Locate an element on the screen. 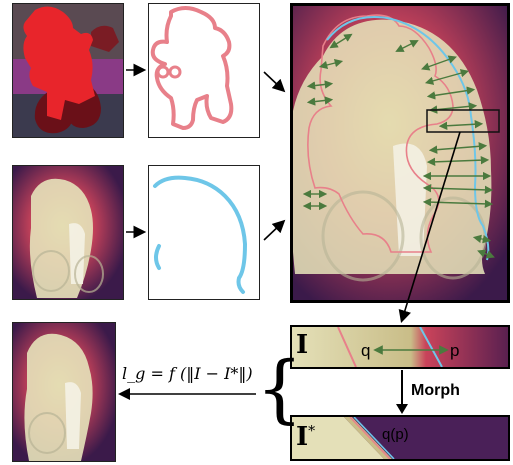 The image size is (513, 465). segmentation-mask-image is located at coordinates (68, 70).